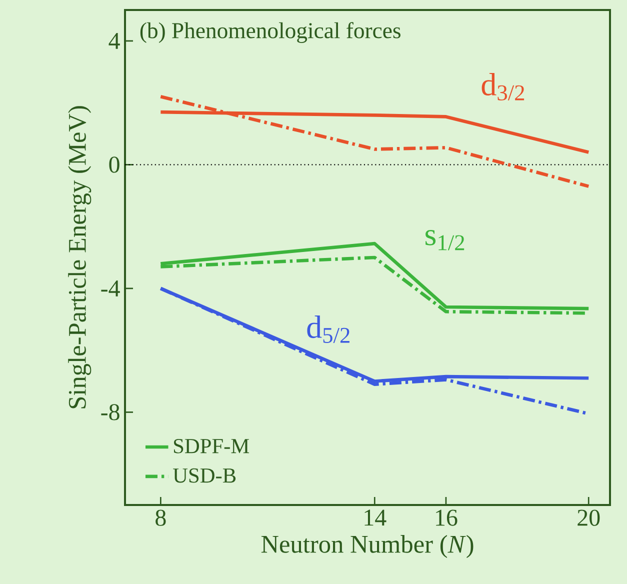  Describe the element at coordinates (503, 86) in the screenshot. I see `annotation: d$_{3/2}$` at that location.